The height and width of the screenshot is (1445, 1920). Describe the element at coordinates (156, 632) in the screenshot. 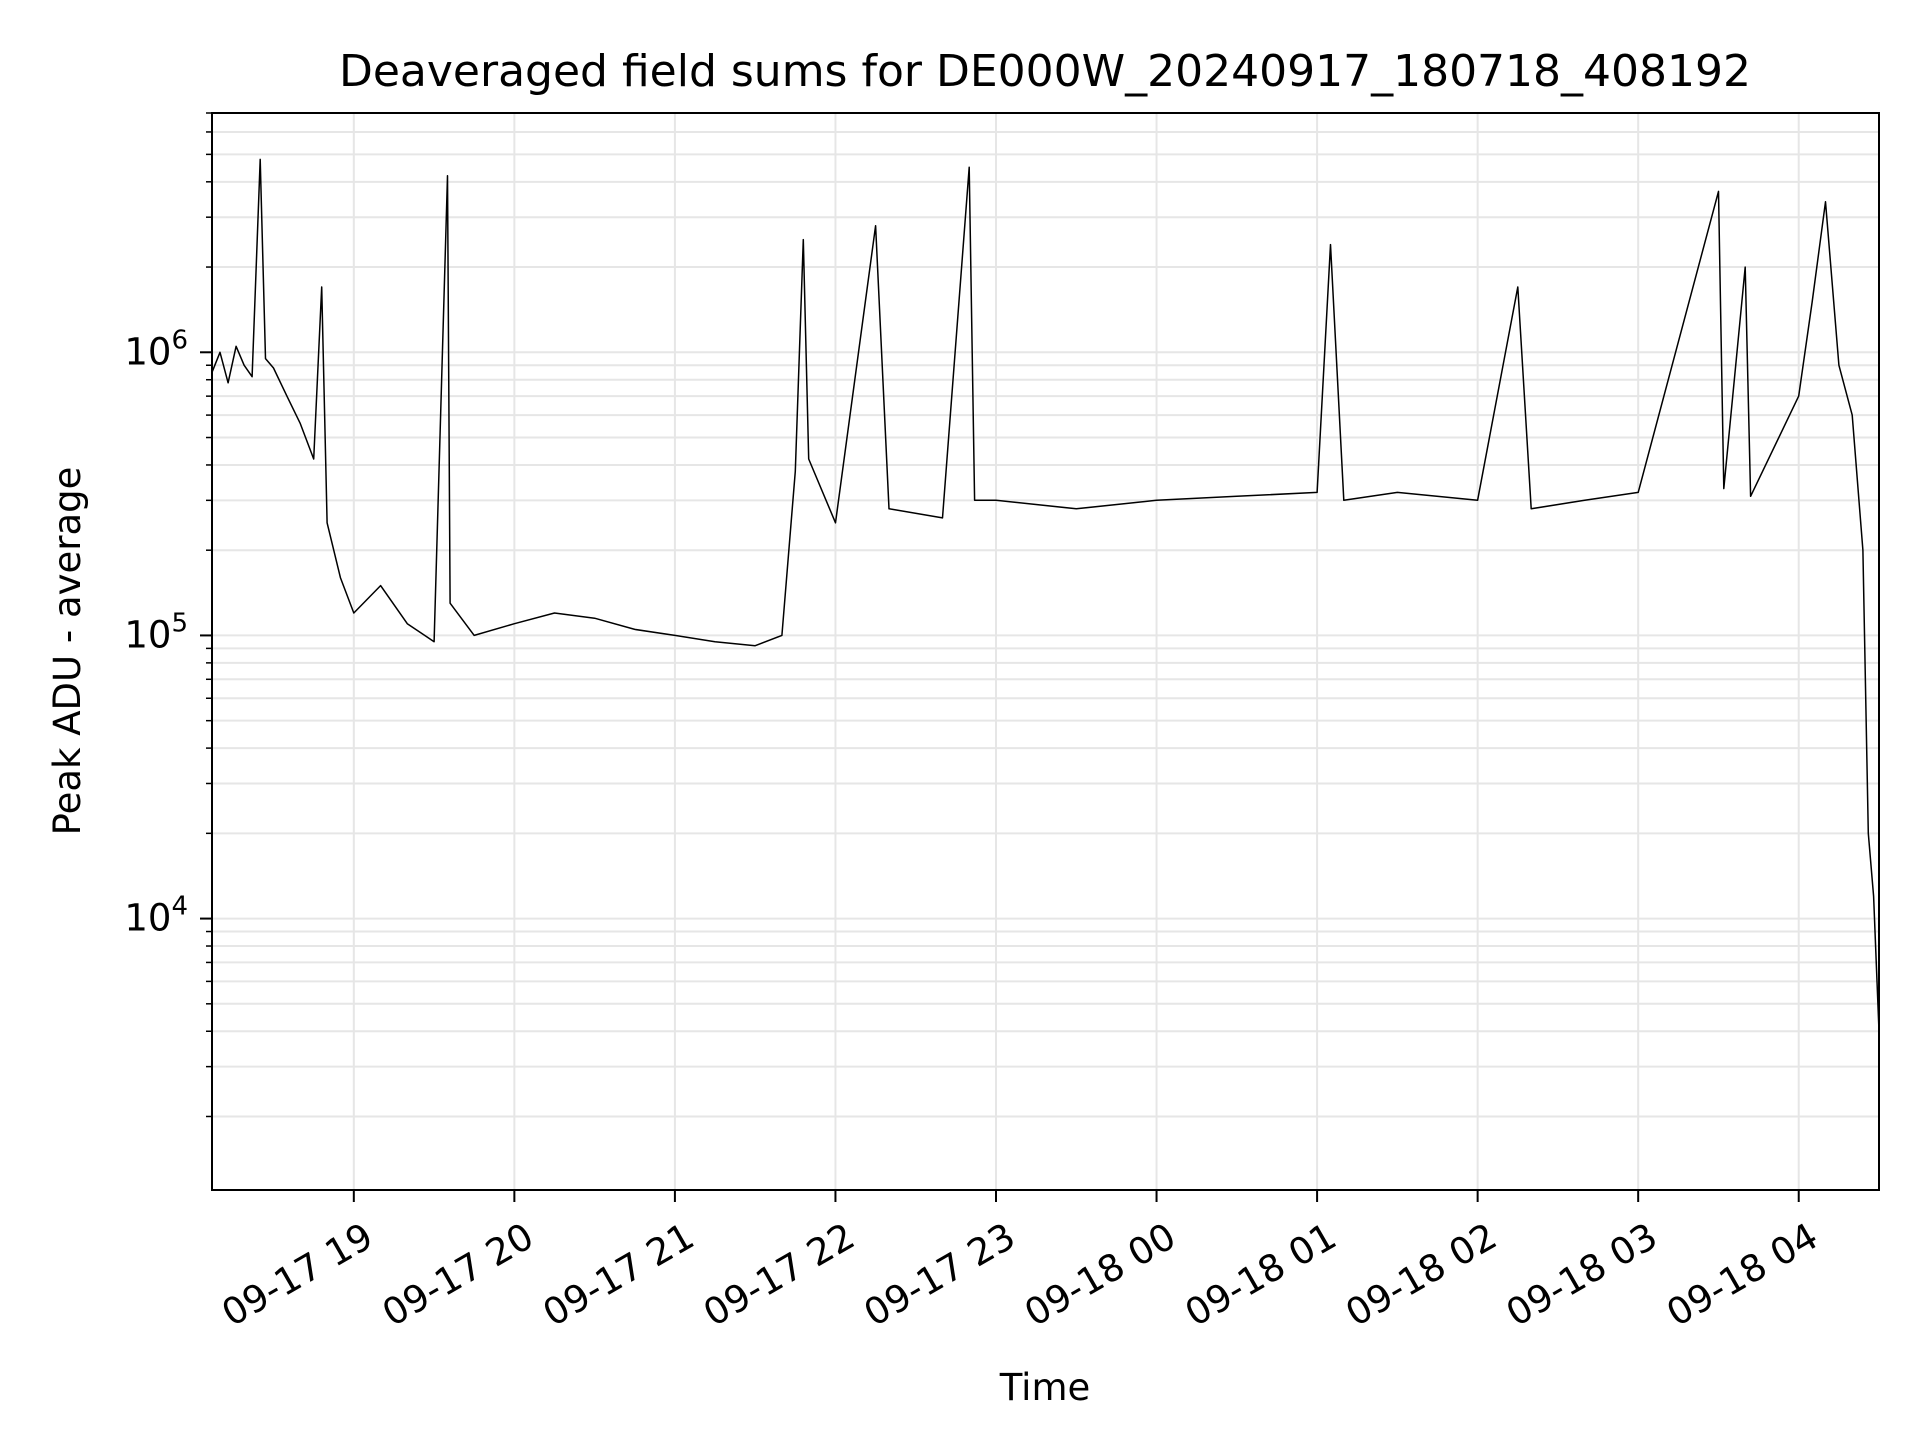

I see `y-tick-label: 105` at that location.